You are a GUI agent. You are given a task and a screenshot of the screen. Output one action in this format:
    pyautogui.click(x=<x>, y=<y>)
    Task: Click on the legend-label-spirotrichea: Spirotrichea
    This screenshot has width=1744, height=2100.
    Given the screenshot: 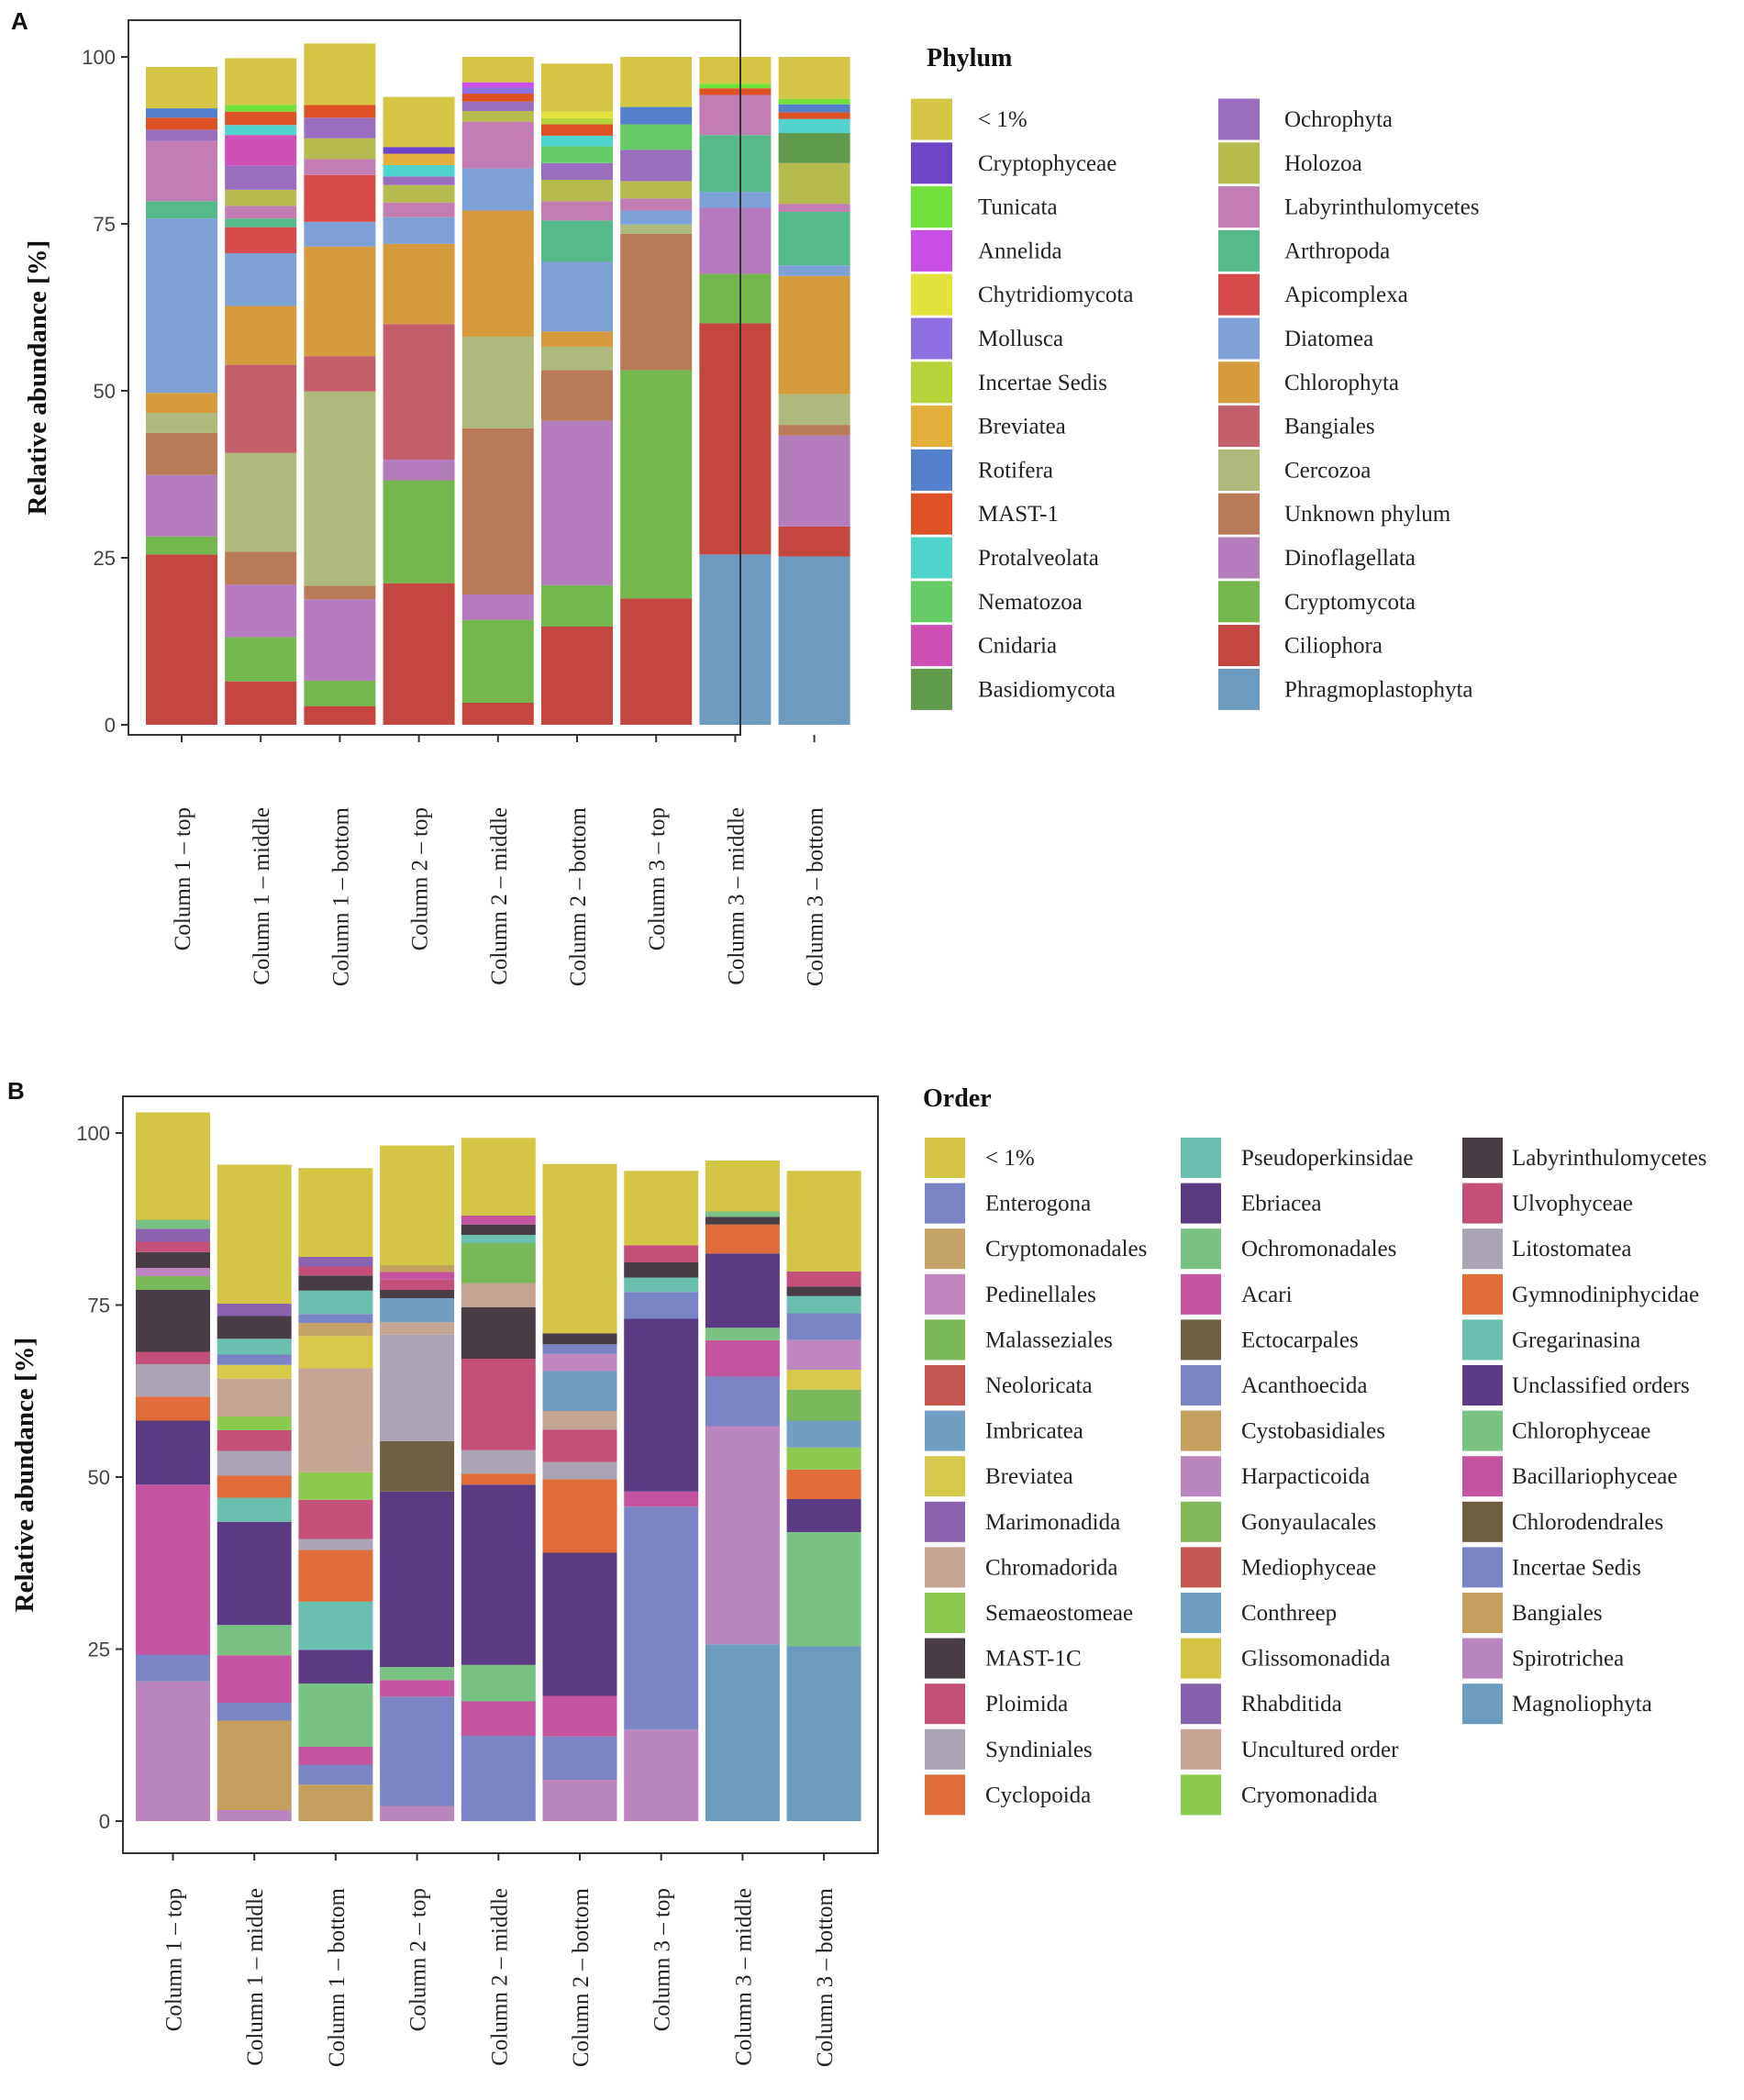 What is the action you would take?
    pyautogui.click(x=1568, y=1660)
    